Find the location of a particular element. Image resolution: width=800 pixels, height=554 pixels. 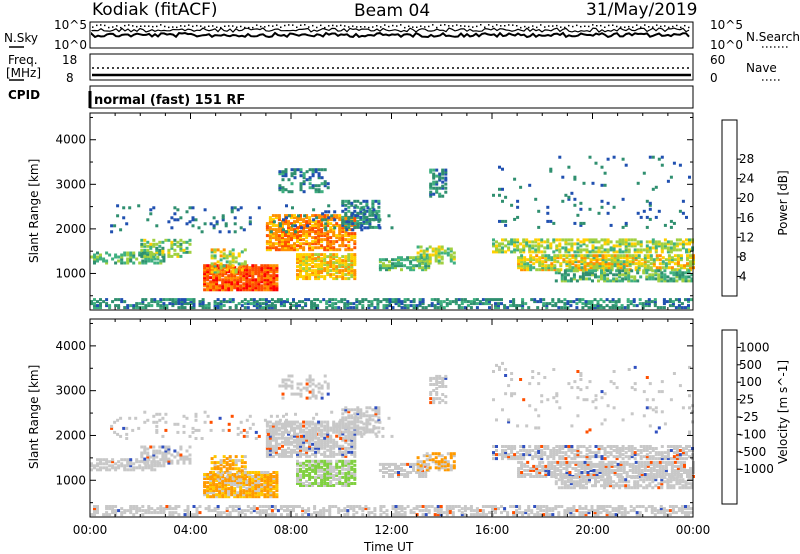

velocity-ytick-label: 1000 is located at coordinates (70, 480).